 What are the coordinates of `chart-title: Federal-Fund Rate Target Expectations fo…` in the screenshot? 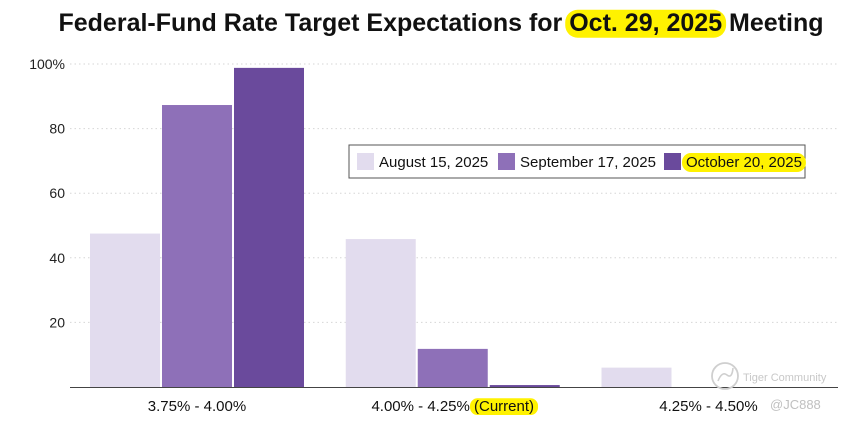 It's located at (441, 23).